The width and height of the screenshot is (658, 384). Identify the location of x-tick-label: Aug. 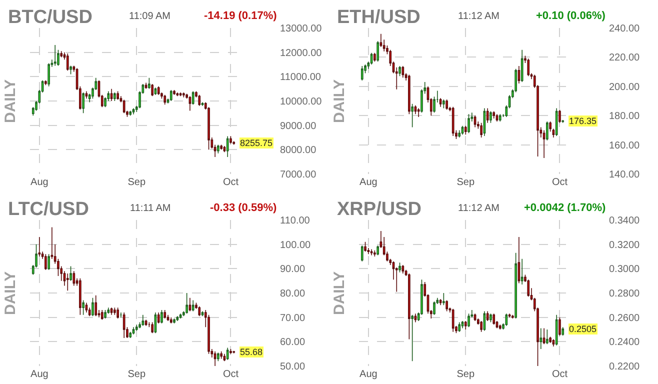
(369, 182).